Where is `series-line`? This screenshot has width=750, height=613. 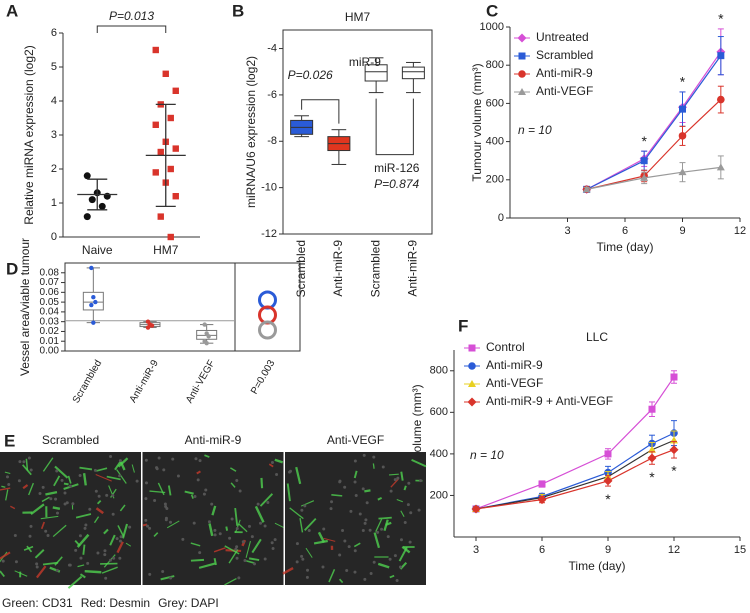 series-line is located at coordinates (654, 122).